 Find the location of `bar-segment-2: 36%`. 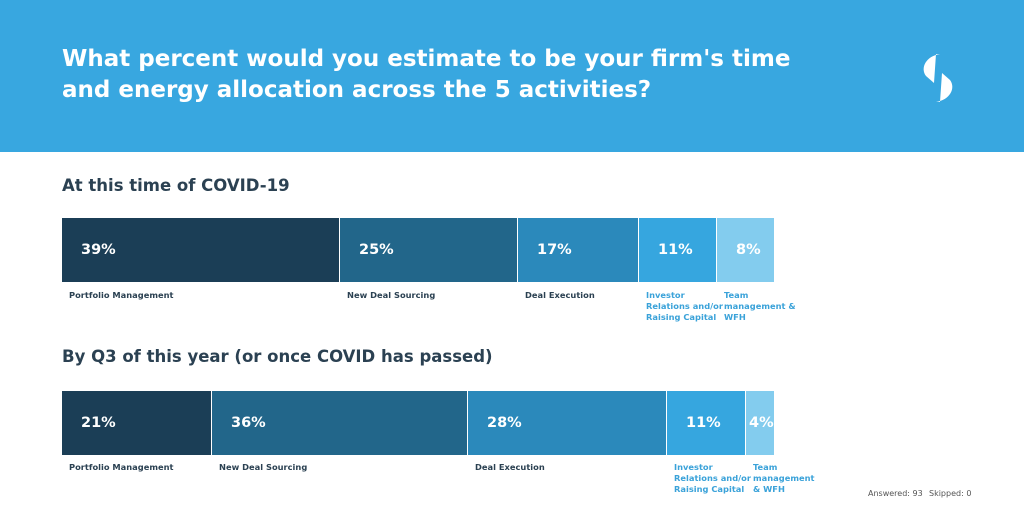

bar-segment-2: 36% is located at coordinates (340, 423).